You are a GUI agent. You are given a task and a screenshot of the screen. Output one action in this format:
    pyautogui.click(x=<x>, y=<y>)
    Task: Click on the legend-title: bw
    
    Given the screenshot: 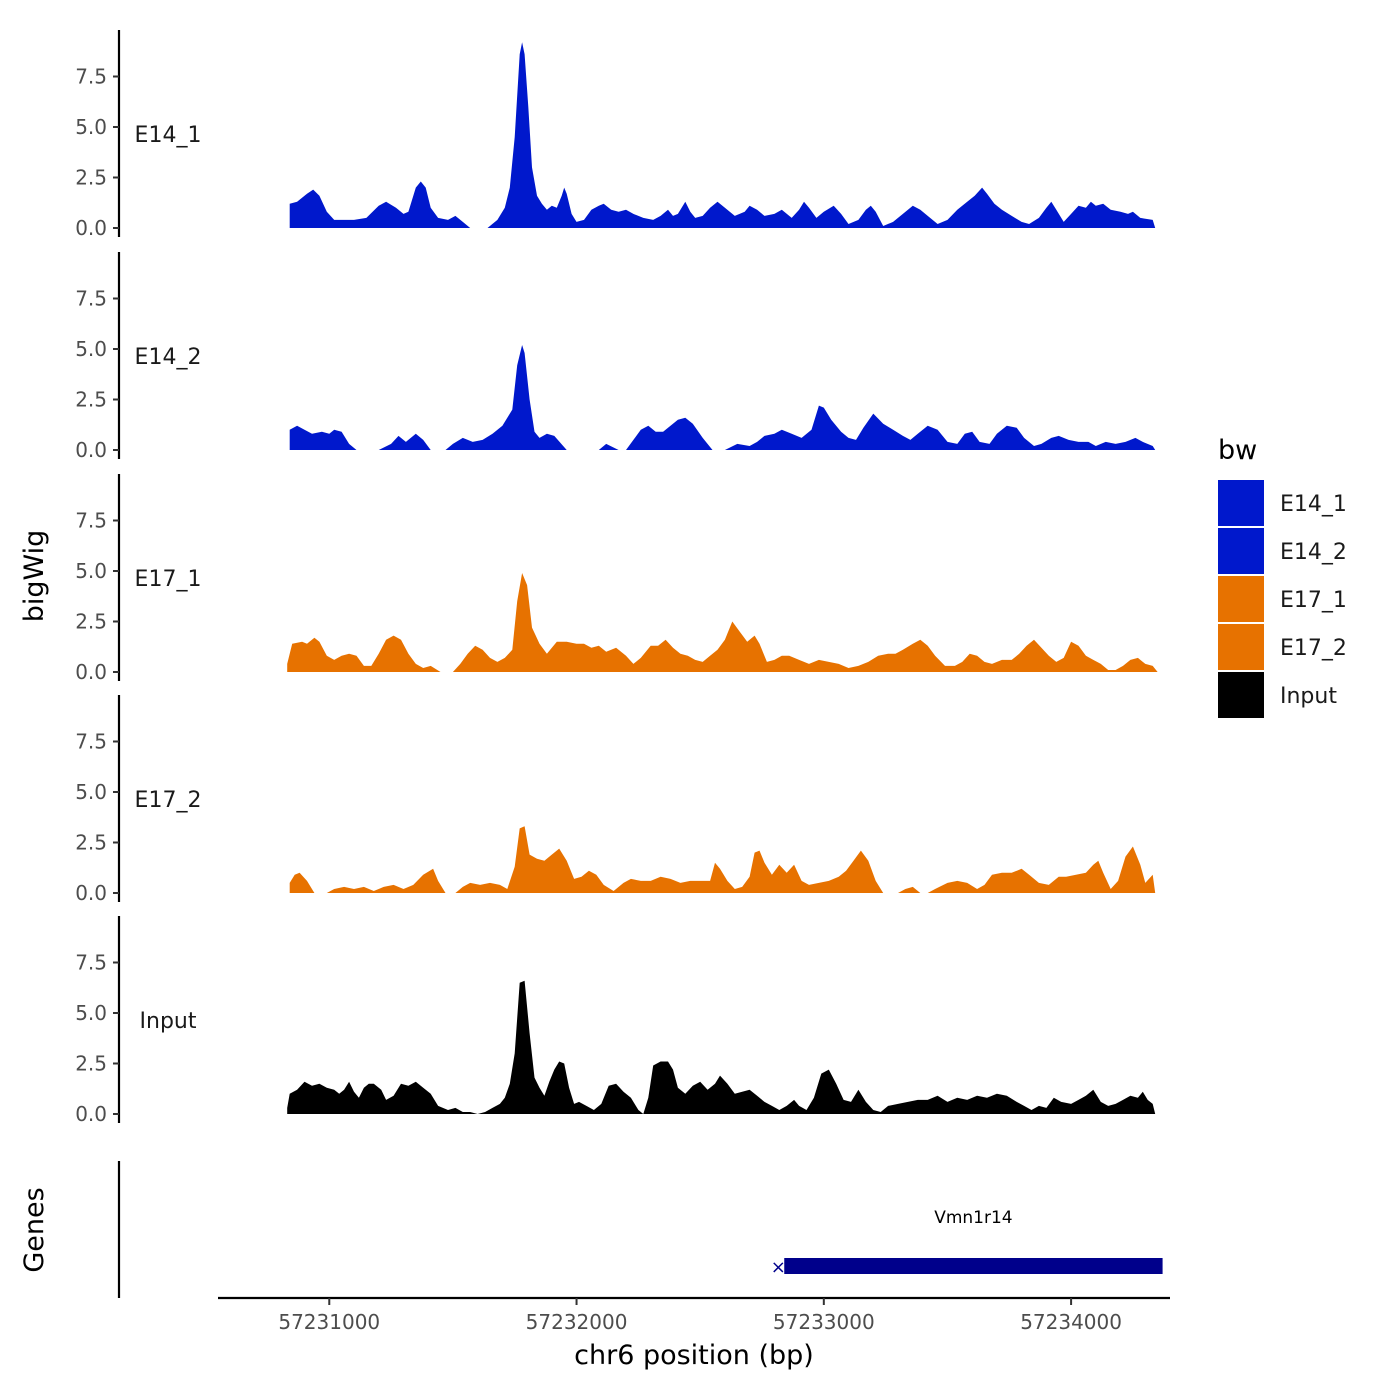 What is the action you would take?
    pyautogui.click(x=1237, y=450)
    